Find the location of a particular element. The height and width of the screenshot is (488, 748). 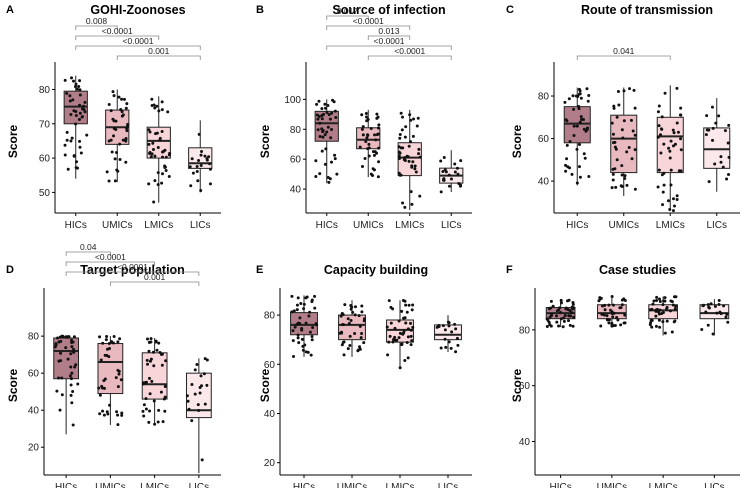

box-umics is located at coordinates (110, 380).